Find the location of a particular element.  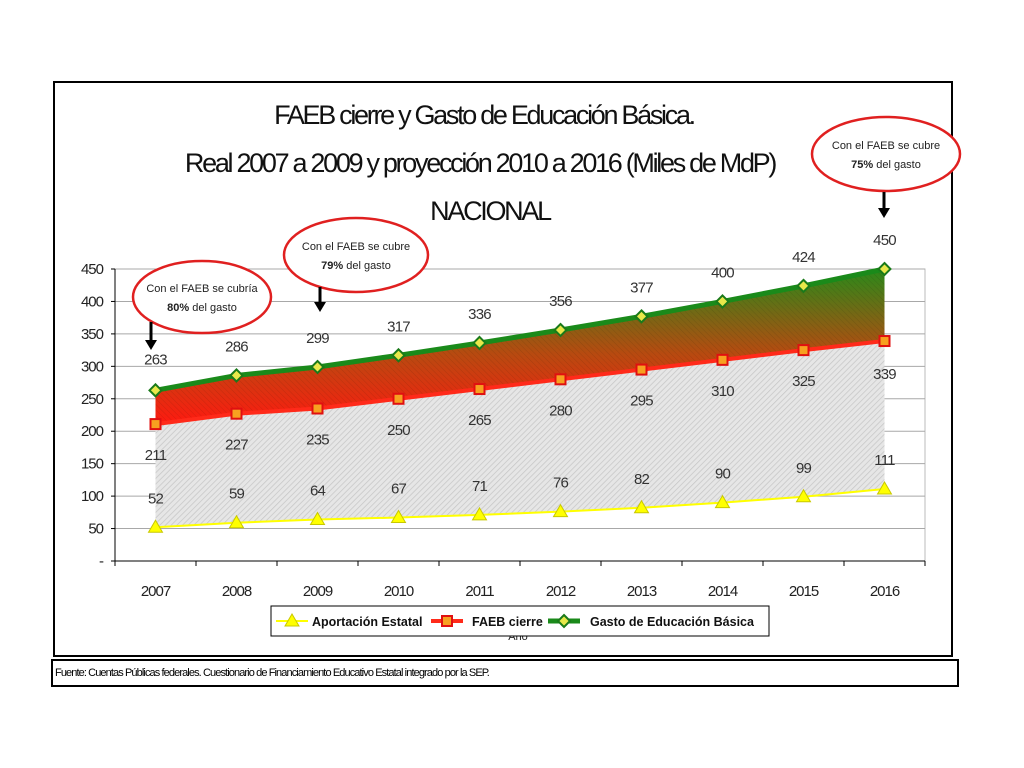

data-label: 263 is located at coordinates (155, 359).